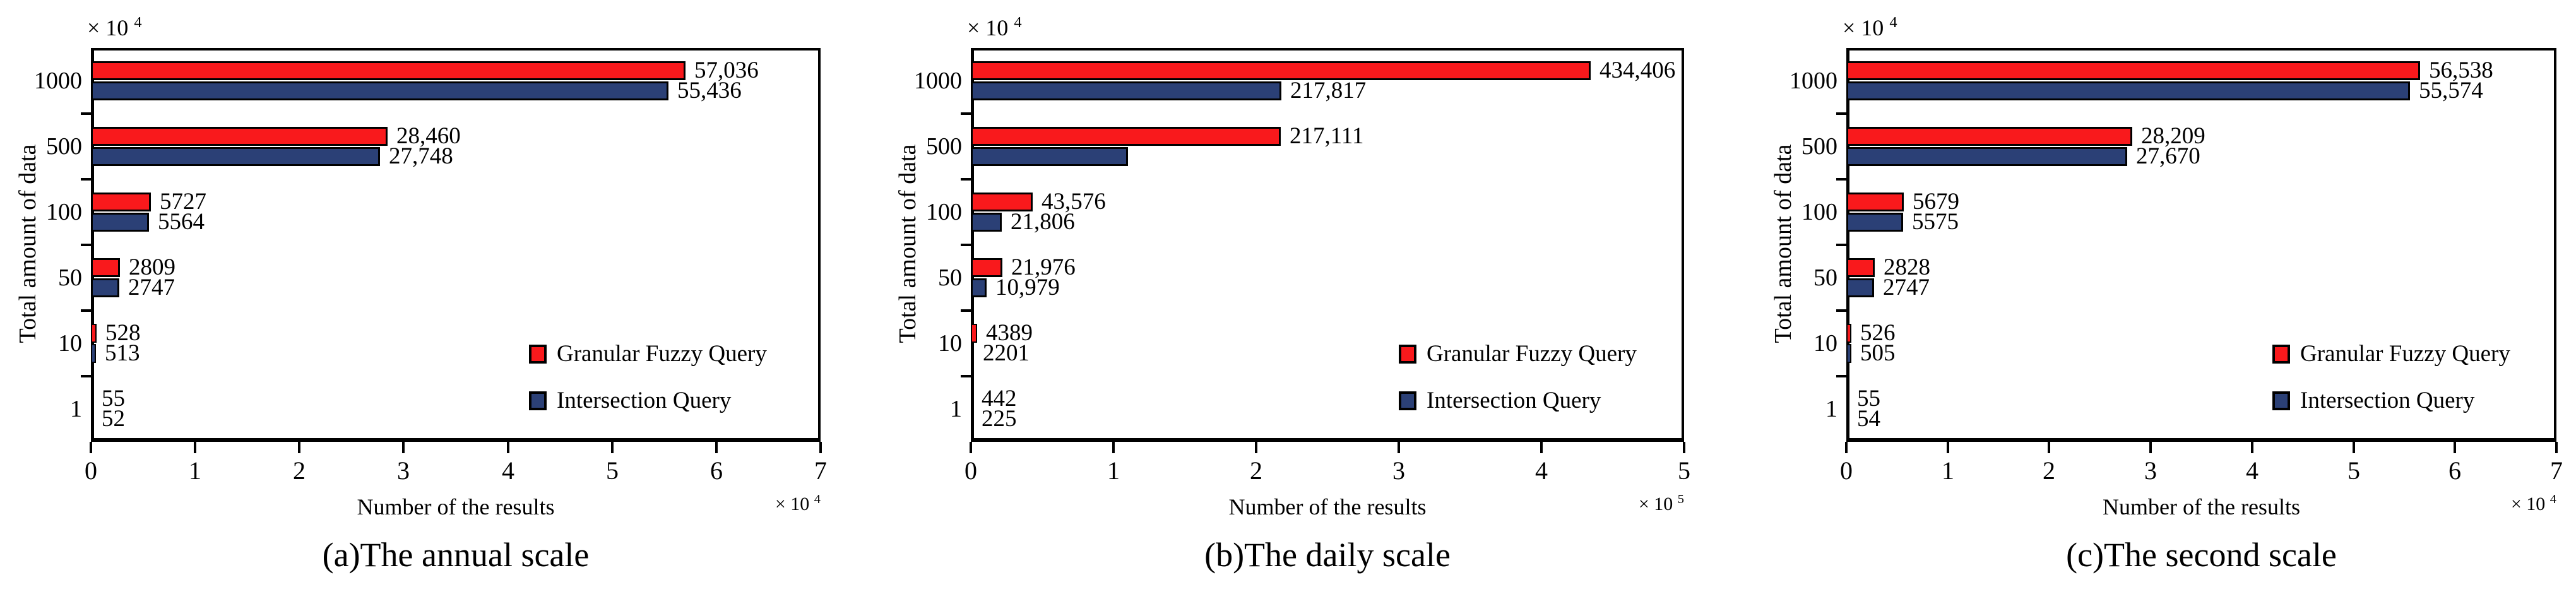 This screenshot has height=611, width=2576. I want to click on bar-granular-fuzzy-query-value-label: 5679, so click(1936, 202).